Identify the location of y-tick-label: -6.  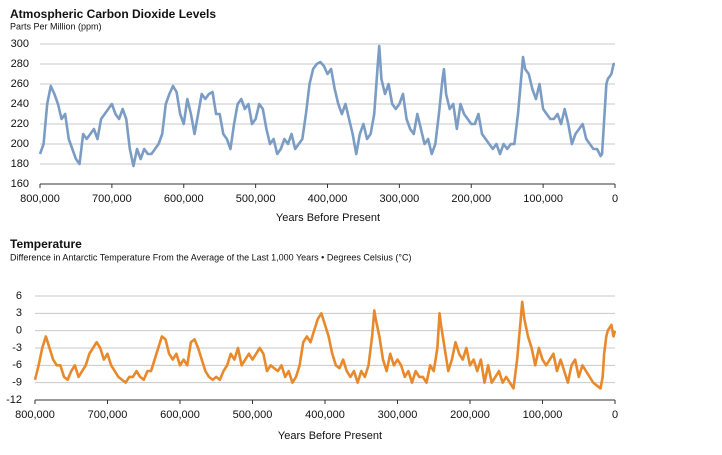
(17, 365).